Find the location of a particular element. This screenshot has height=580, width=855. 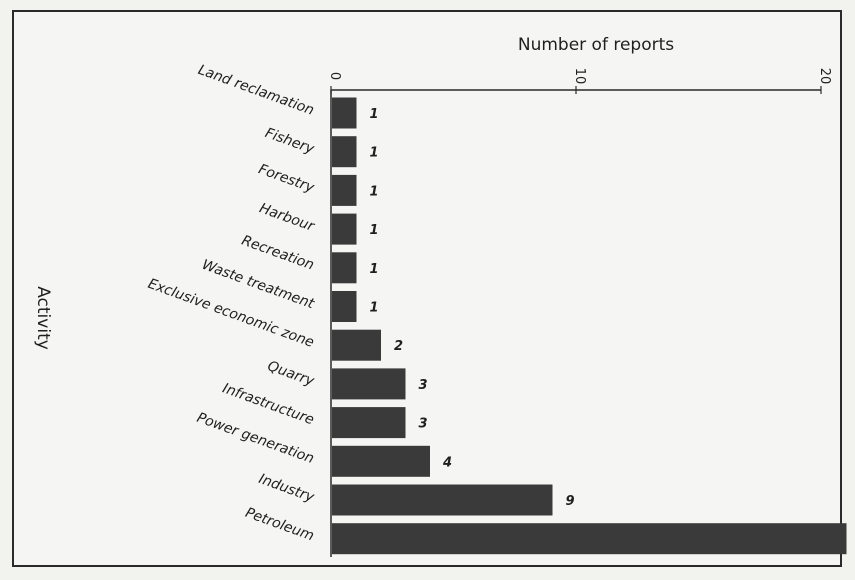

category-label-4: Recreation is located at coordinates (277, 253).